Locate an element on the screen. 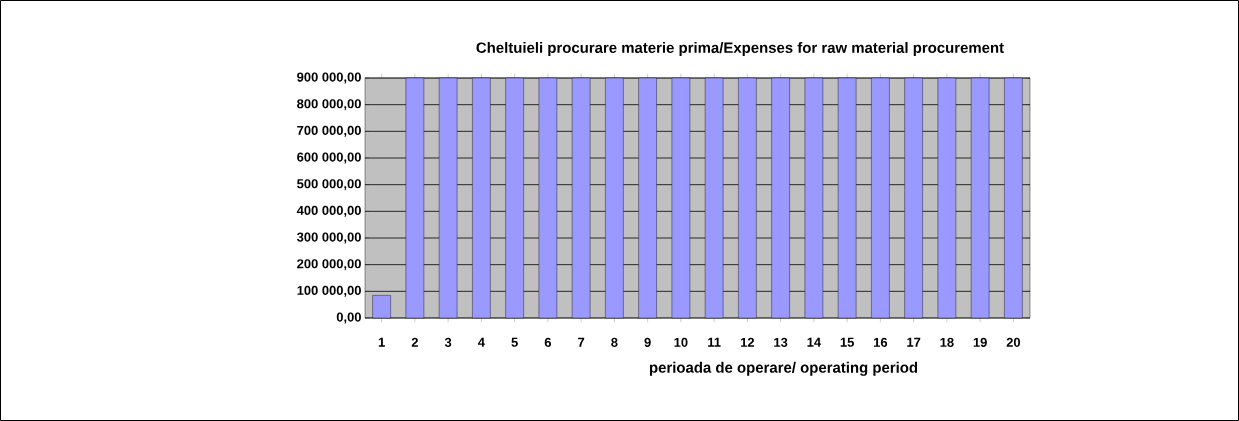  x-tick-label: 4 is located at coordinates (481, 342).